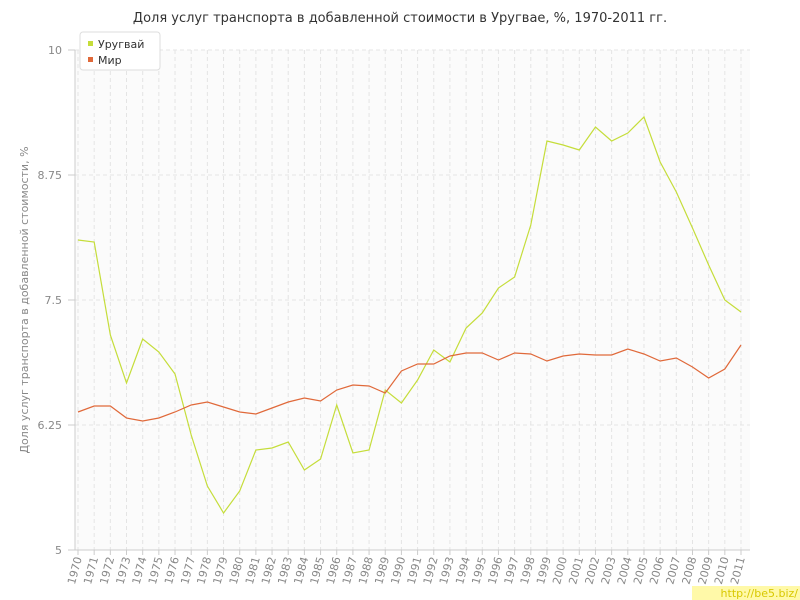 The image size is (800, 600). What do you see at coordinates (54, 300) in the screenshot?
I see `y-tick-label: 7.5` at bounding box center [54, 300].